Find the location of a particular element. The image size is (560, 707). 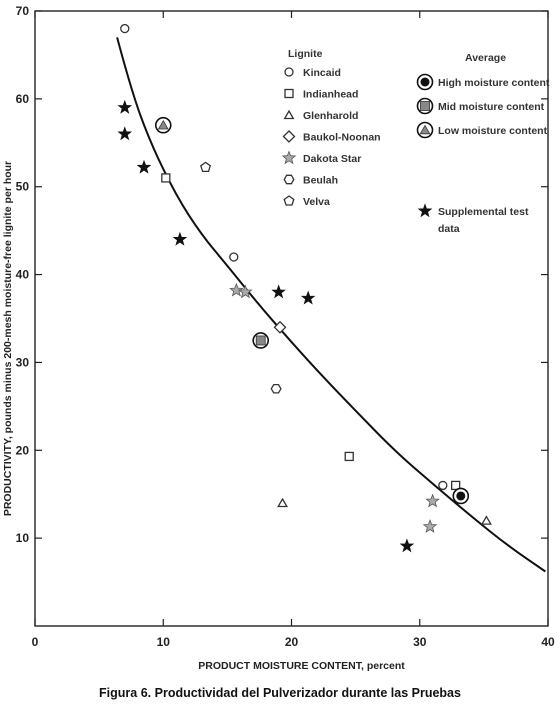

point-high-moisture-content is located at coordinates (461, 496).